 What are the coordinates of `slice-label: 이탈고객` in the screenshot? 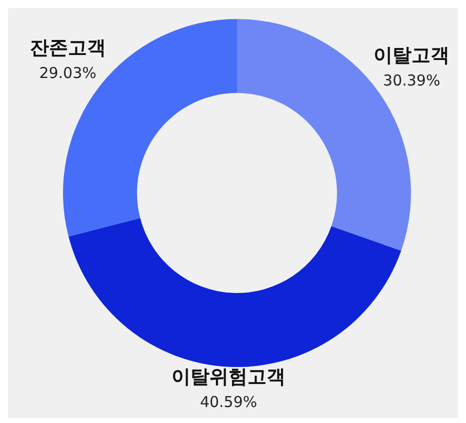 It's located at (412, 55).